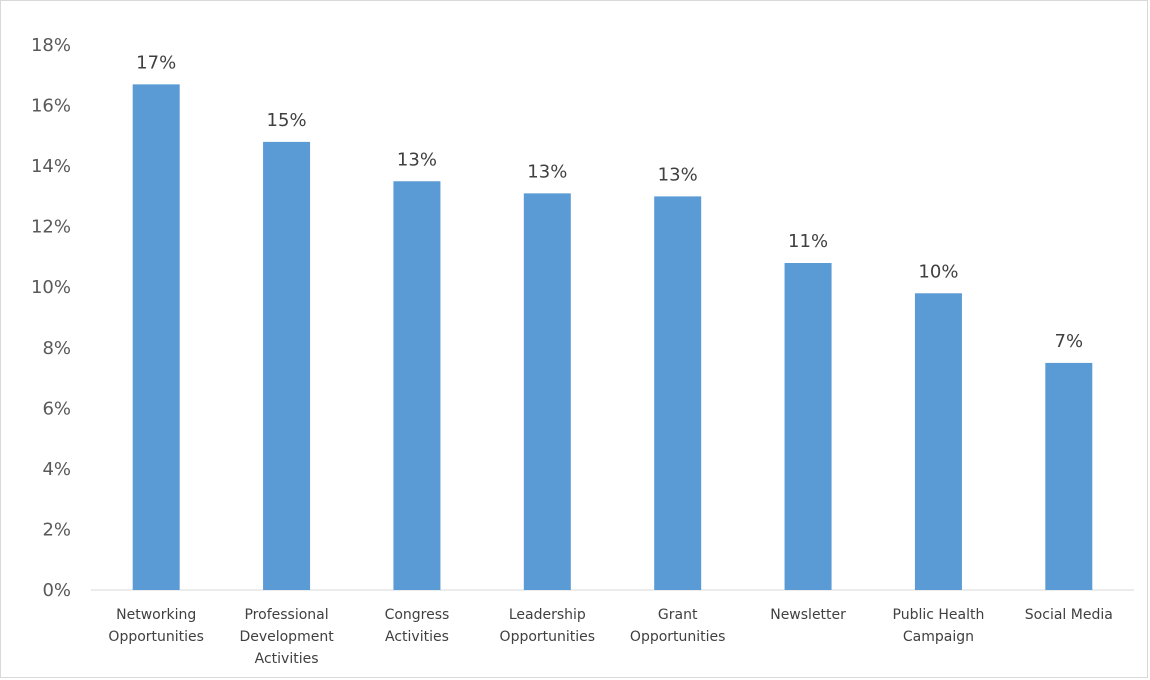 The height and width of the screenshot is (680, 1150). What do you see at coordinates (939, 626) in the screenshot?
I see `x-category-label: Public Health Campaign` at bounding box center [939, 626].